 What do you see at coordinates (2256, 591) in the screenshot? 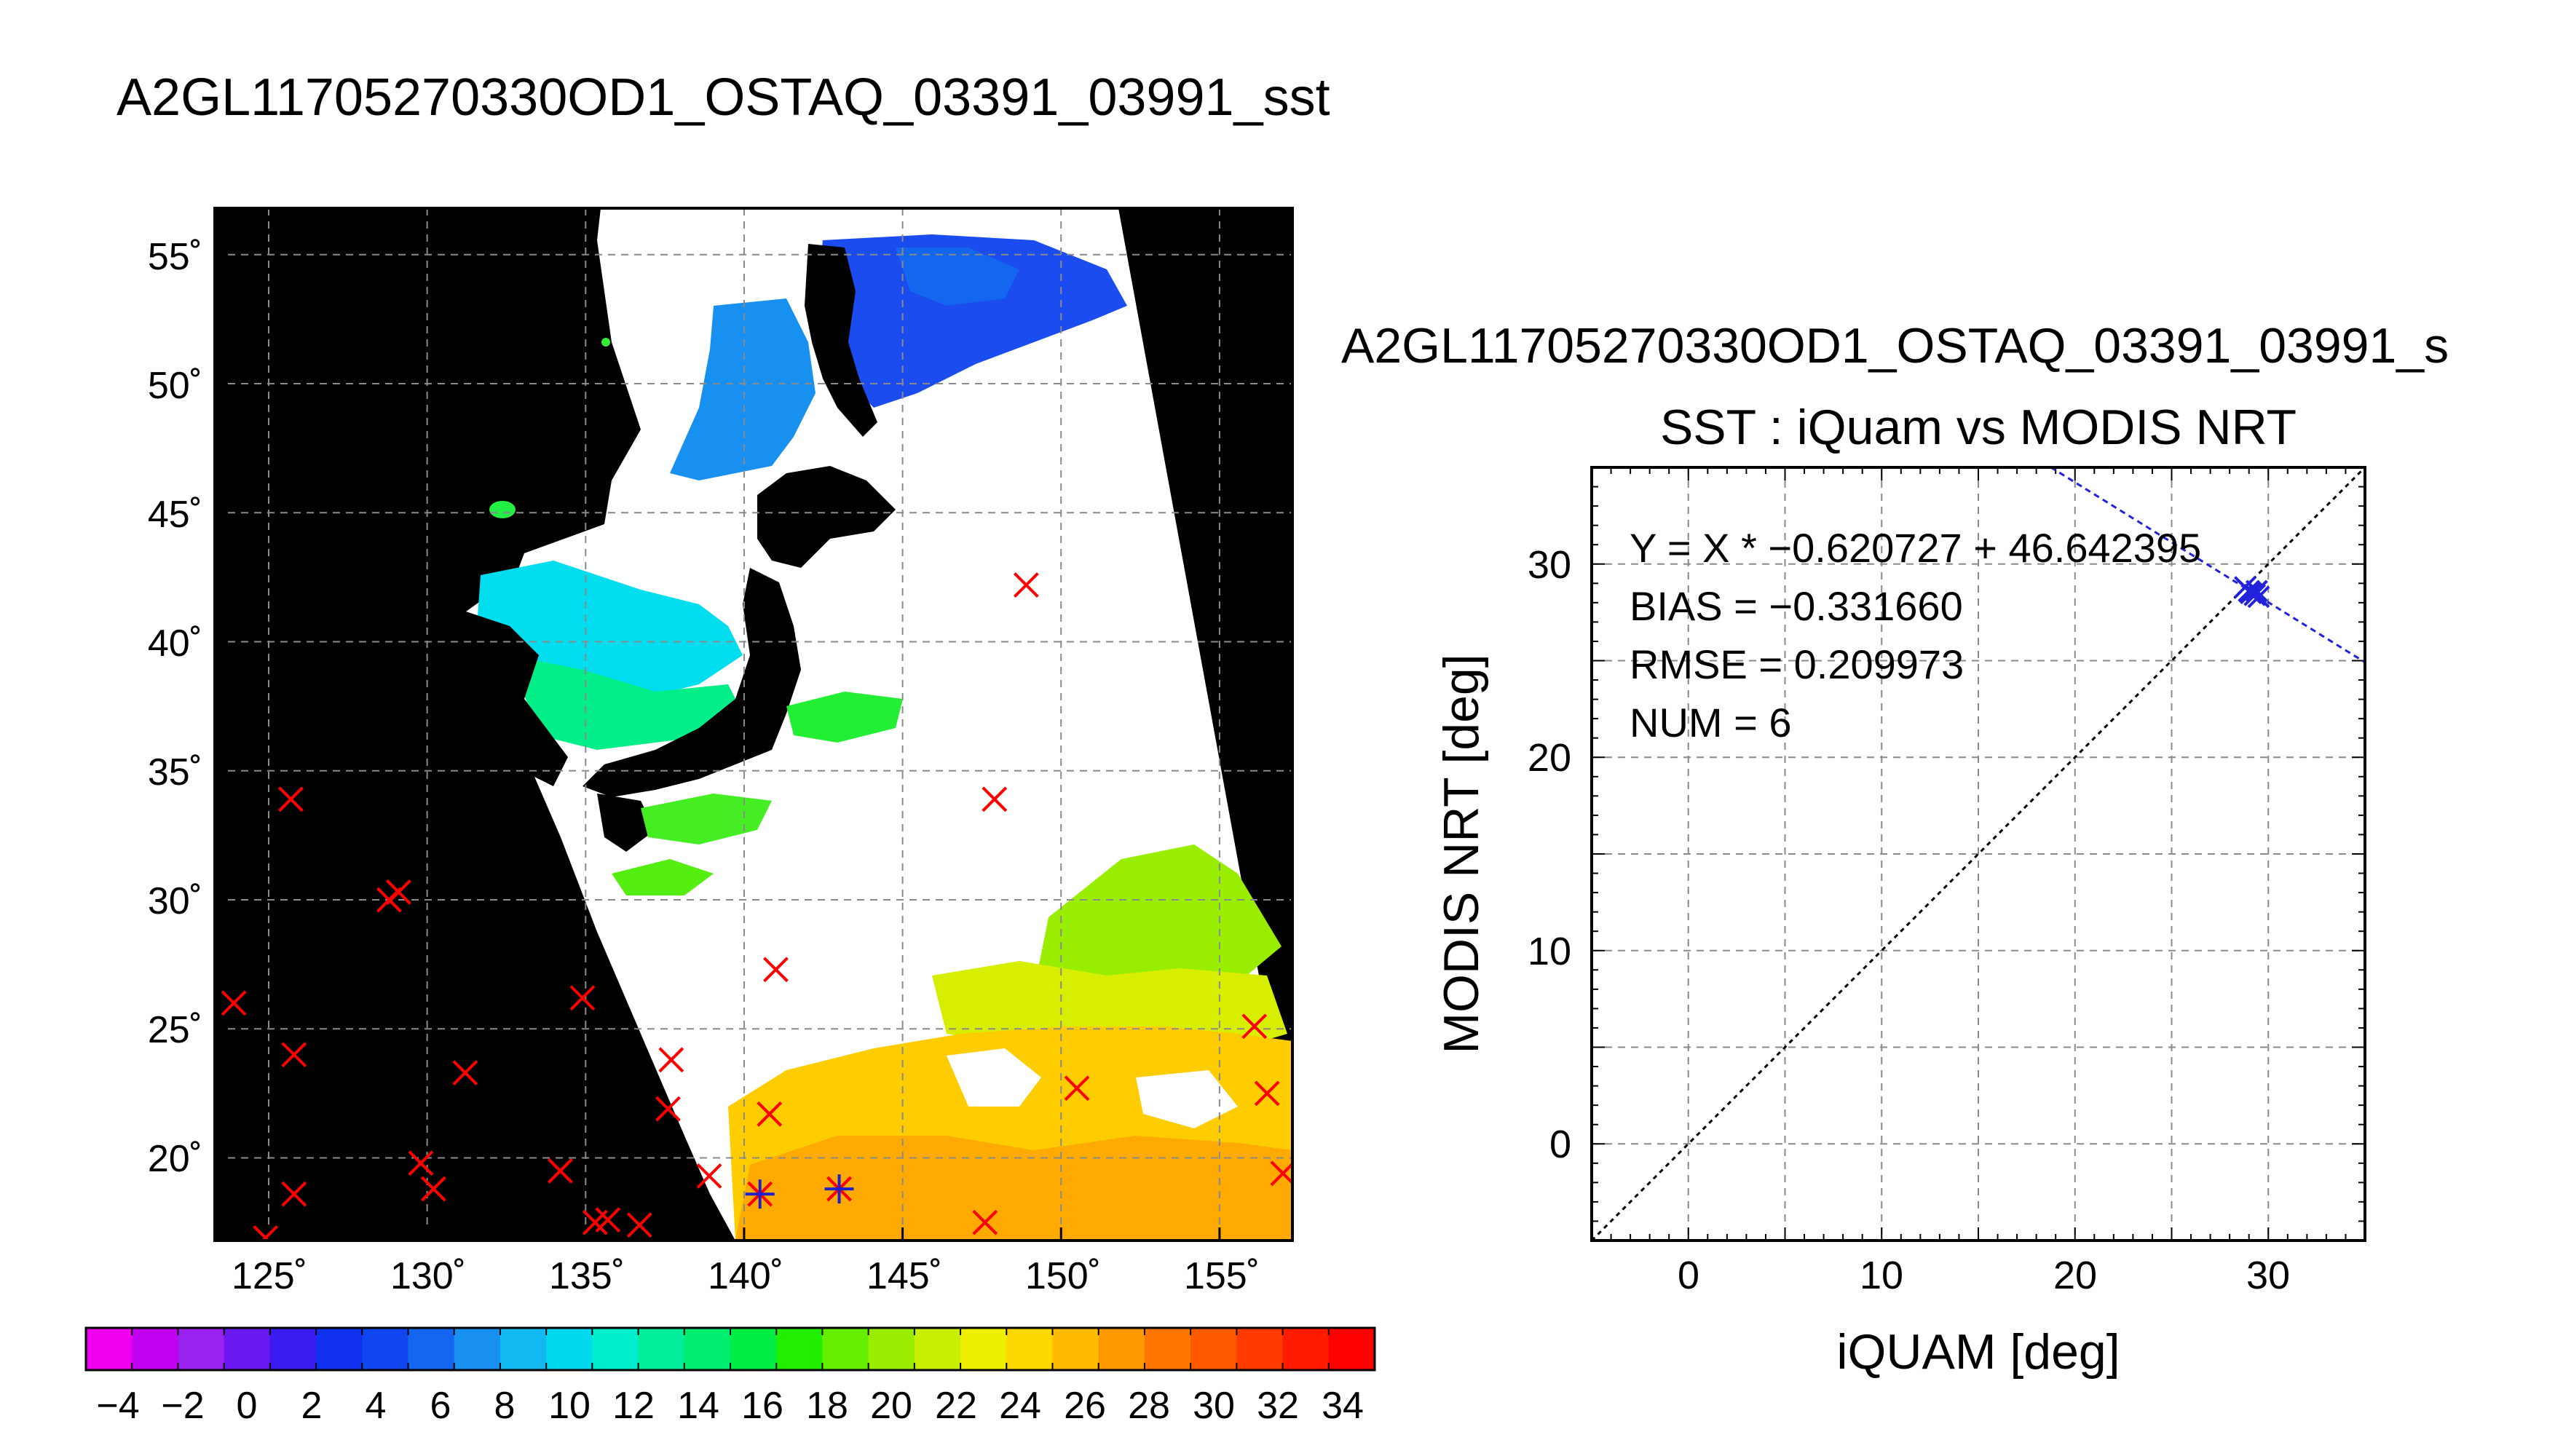
I see `point-stroke` at bounding box center [2256, 591].